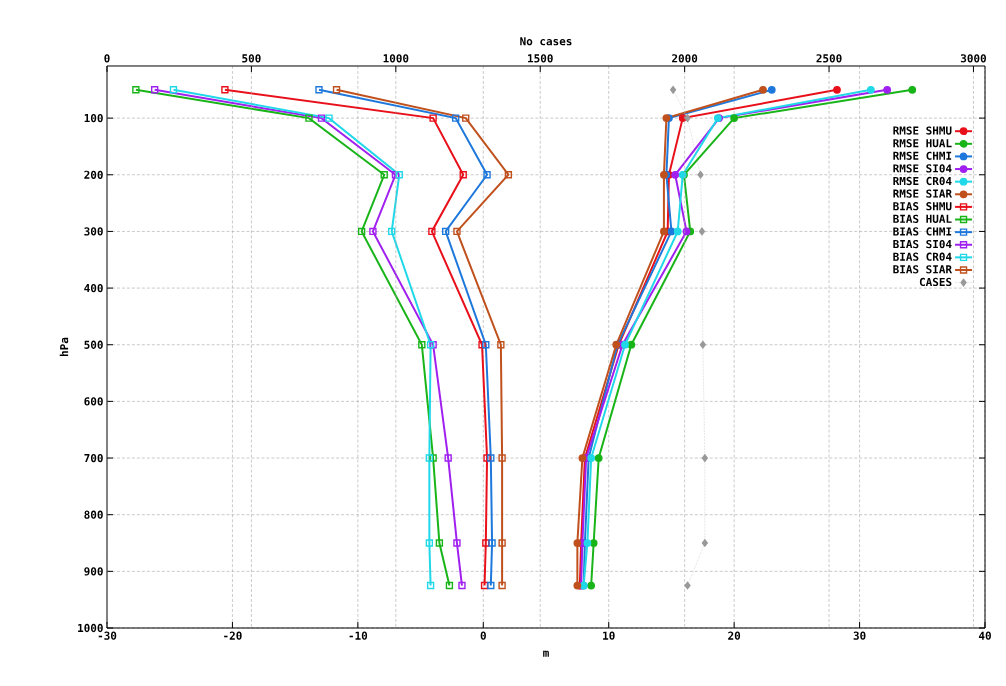  What do you see at coordinates (483, 635) in the screenshot?
I see `x-tick-label: 0` at bounding box center [483, 635].